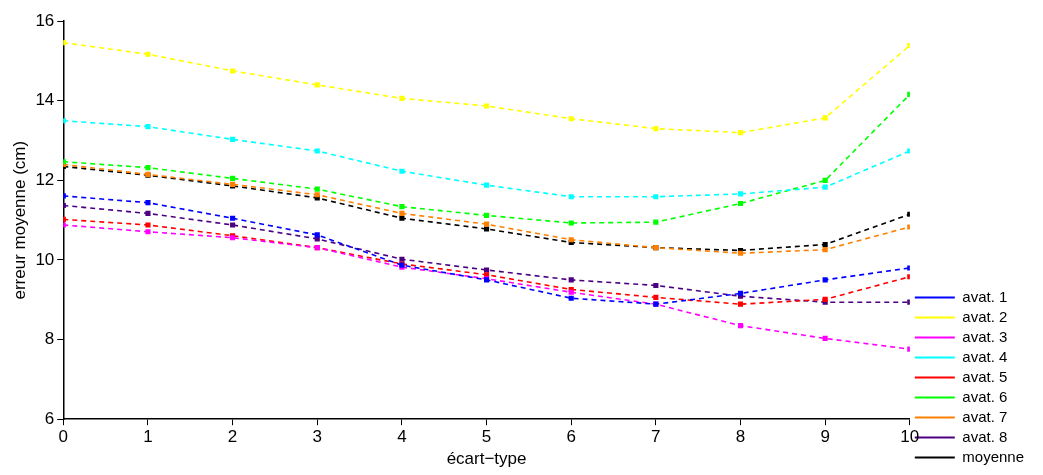 This screenshot has height=475, width=1043. I want to click on legend-label: avat. 6, so click(985, 396).